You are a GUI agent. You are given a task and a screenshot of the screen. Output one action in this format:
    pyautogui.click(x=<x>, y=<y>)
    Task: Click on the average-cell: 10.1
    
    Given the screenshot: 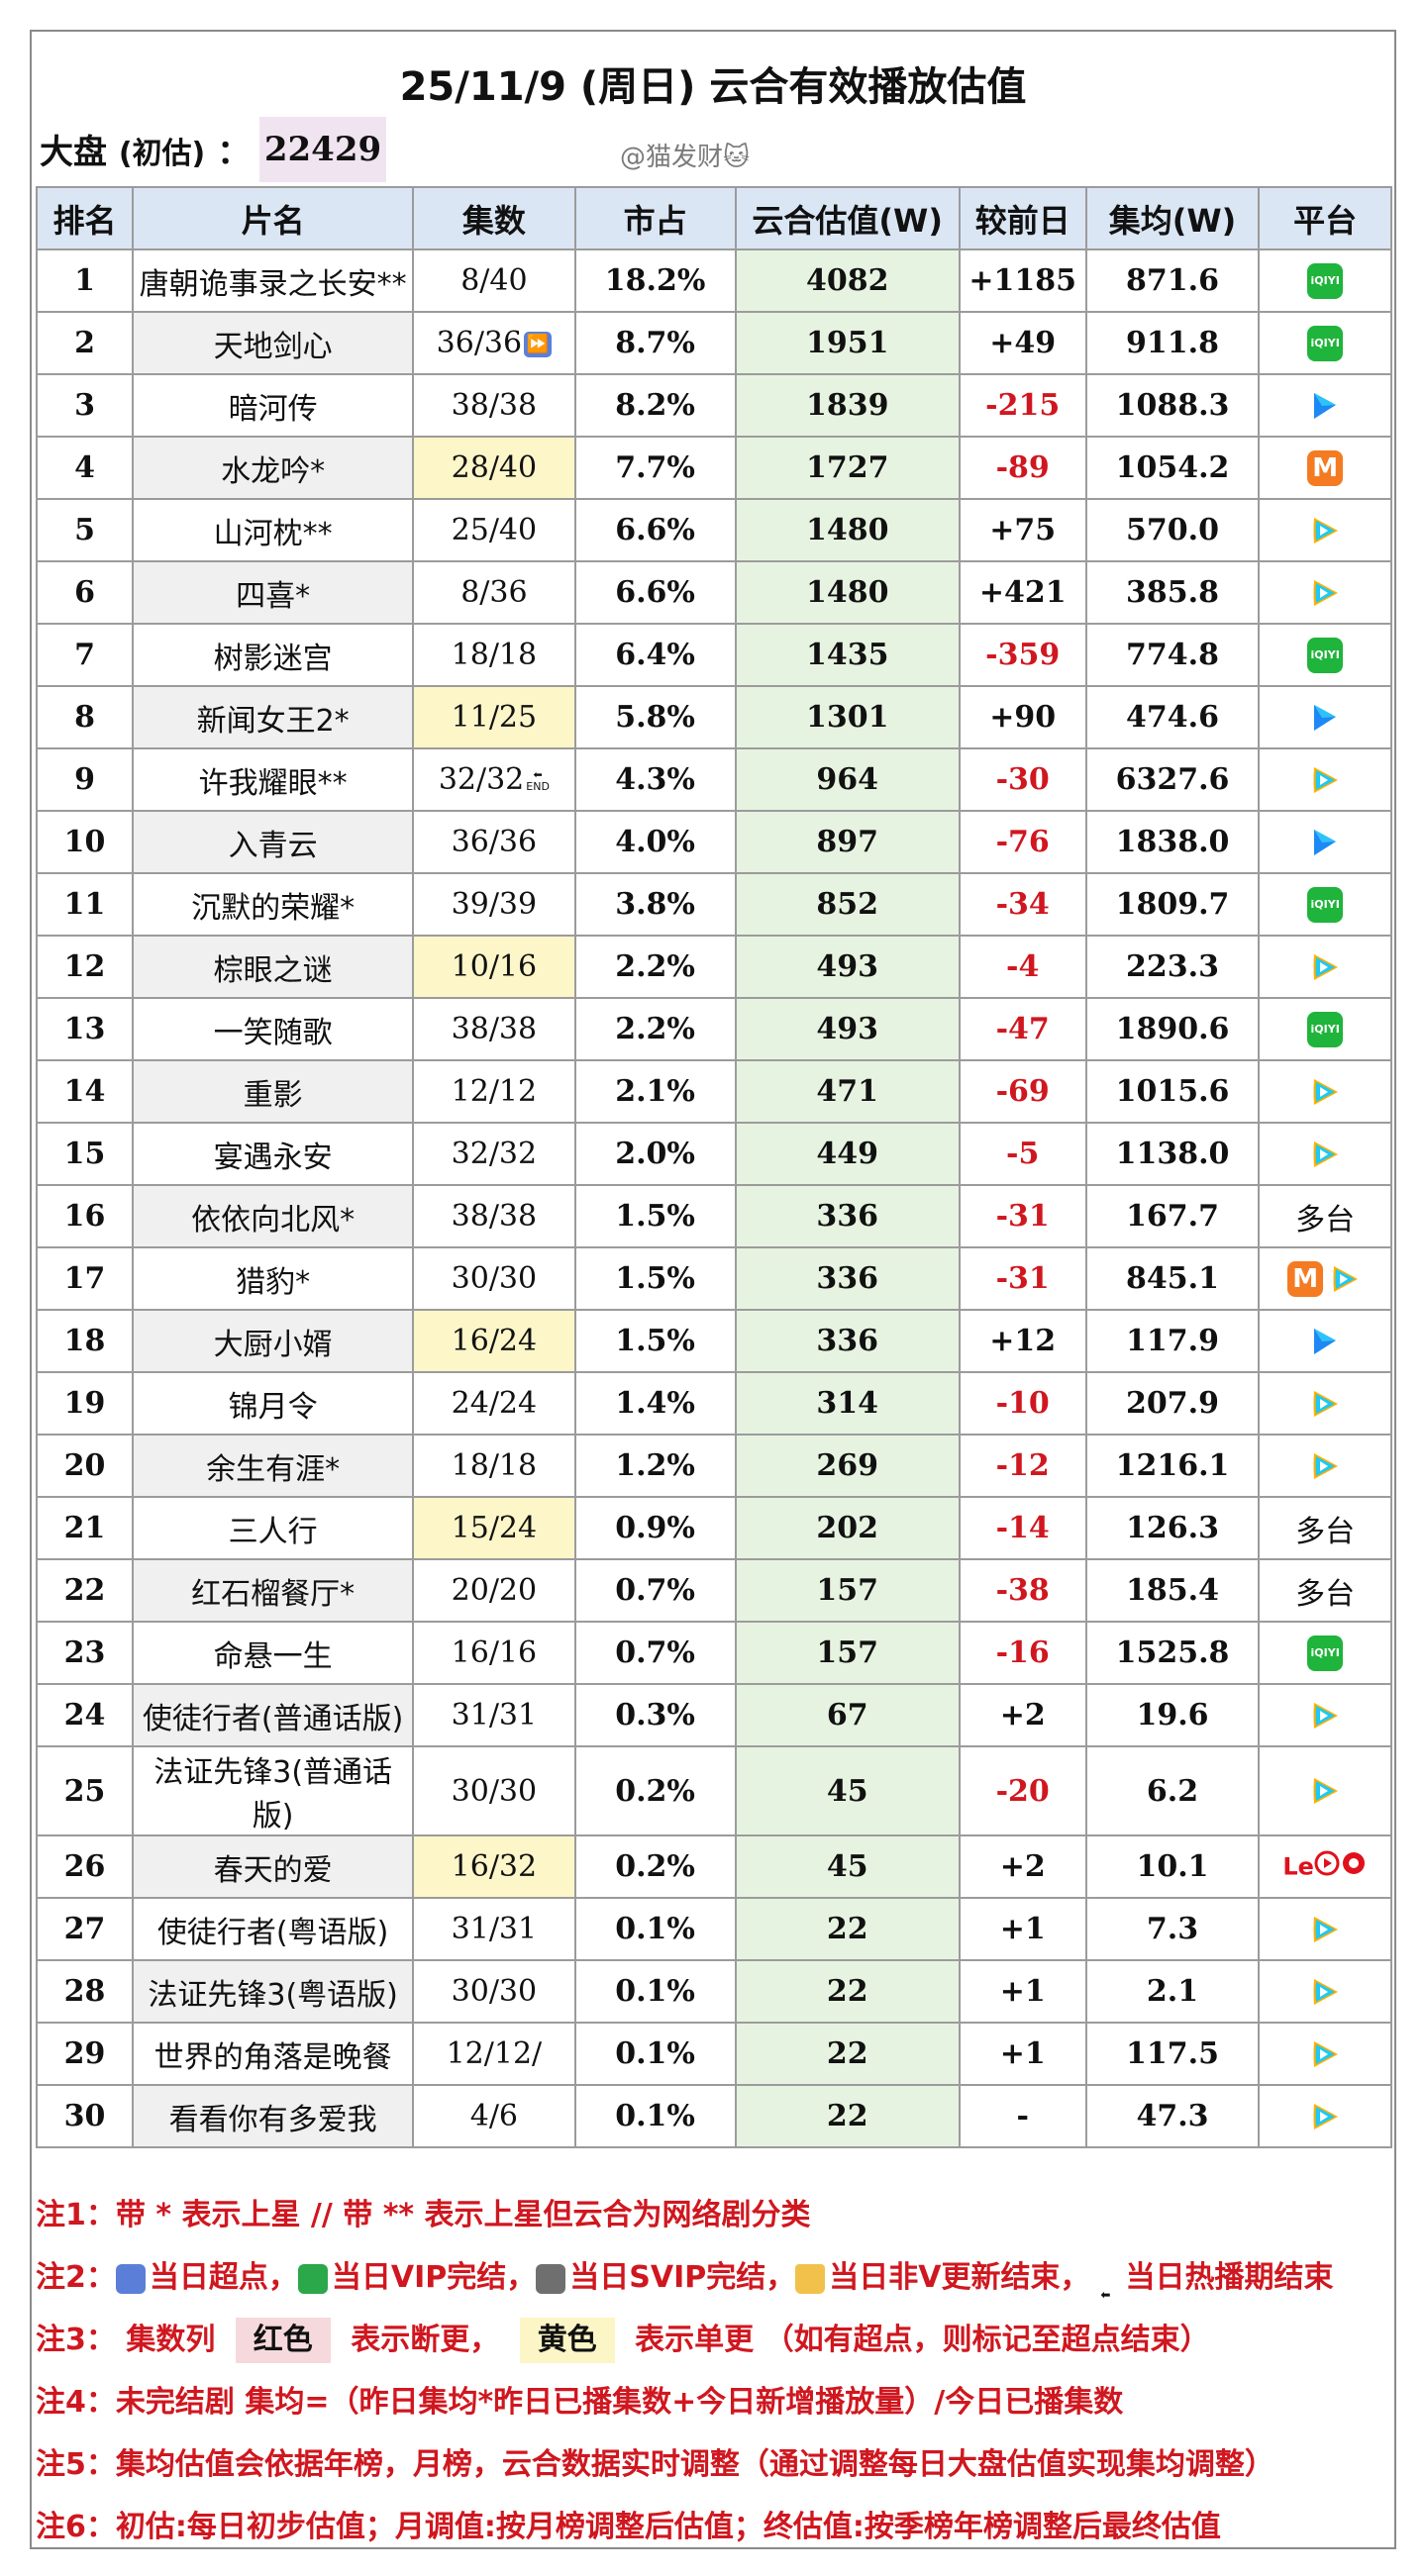 What is the action you would take?
    pyautogui.click(x=1172, y=1867)
    